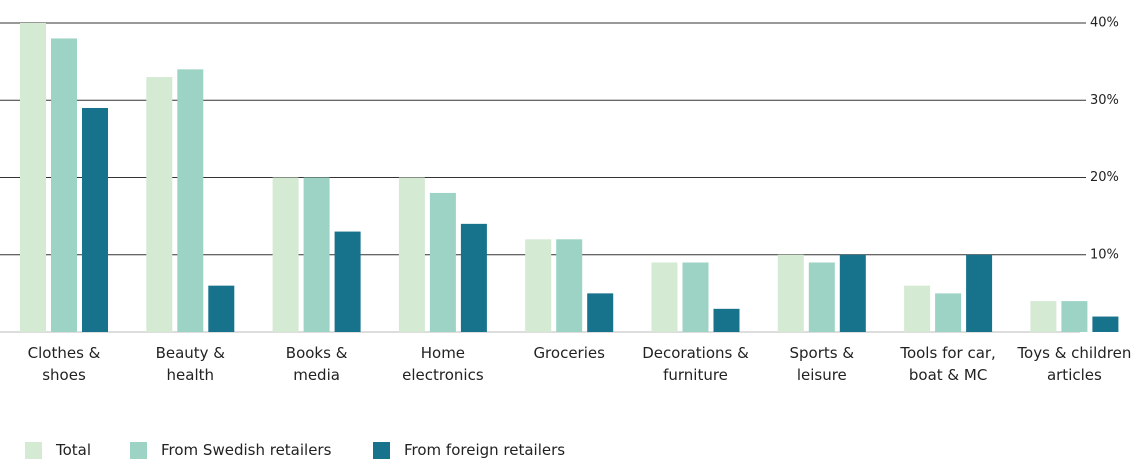  What do you see at coordinates (569, 353) in the screenshot?
I see `x-tick-label: Groceries` at bounding box center [569, 353].